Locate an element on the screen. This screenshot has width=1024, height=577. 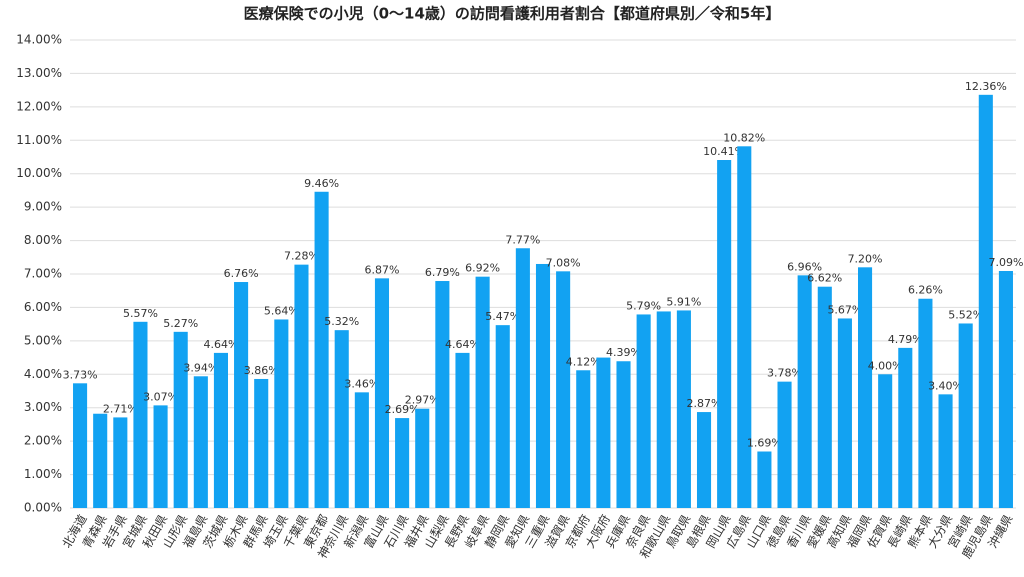
y-tick-label: 5.00% is located at coordinates (43, 340).